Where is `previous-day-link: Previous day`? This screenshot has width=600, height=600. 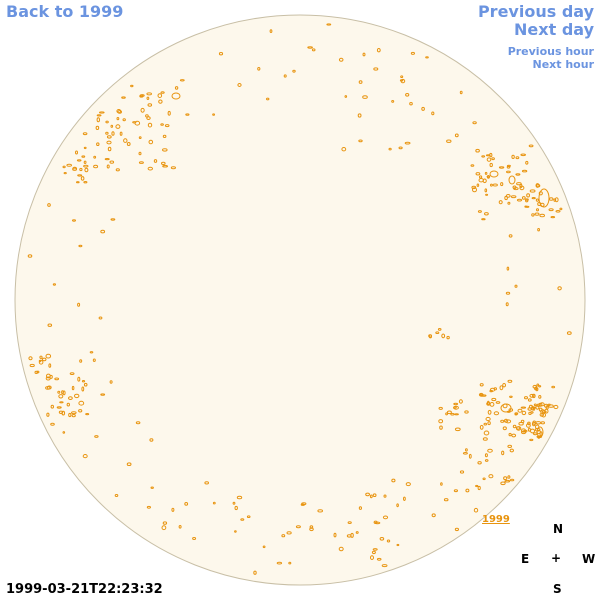
previous-day-link: Previous day is located at coordinates (535, 11).